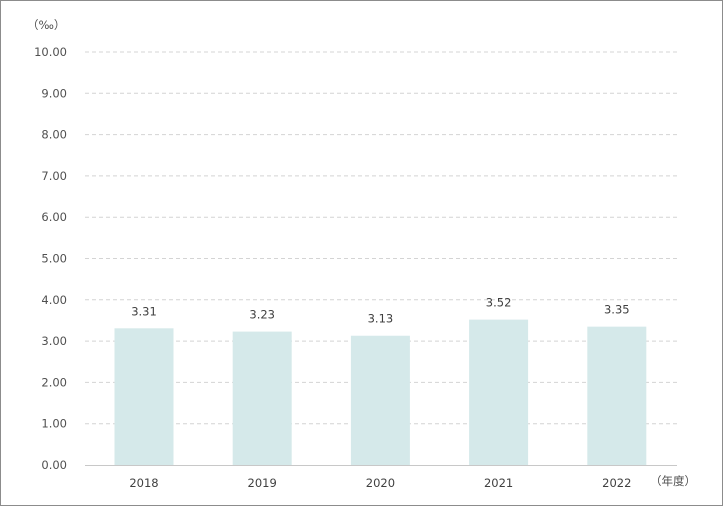 This screenshot has width=723, height=506. What do you see at coordinates (144, 396) in the screenshot?
I see `bar-2018` at bounding box center [144, 396].